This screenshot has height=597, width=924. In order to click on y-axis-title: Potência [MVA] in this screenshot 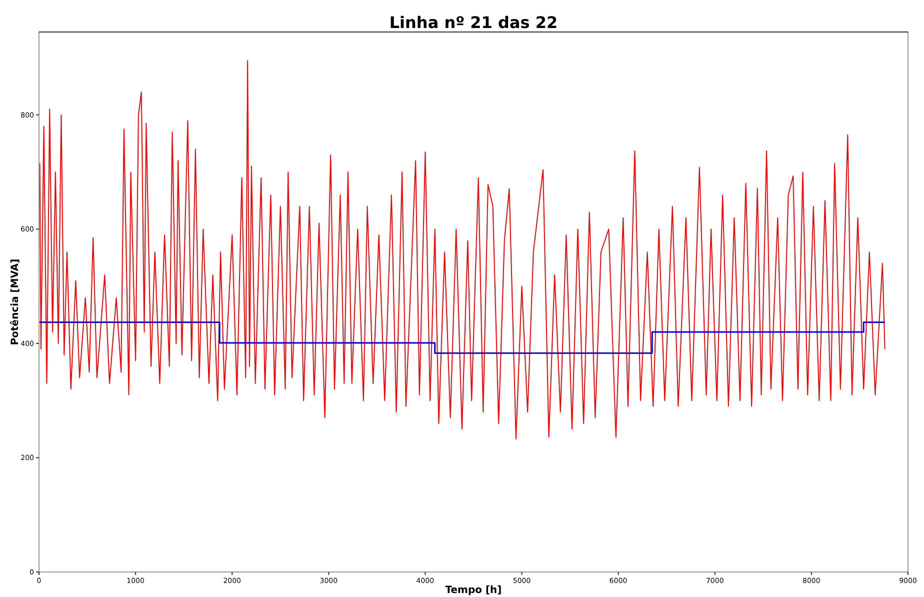, I will do `click(15, 302)`.